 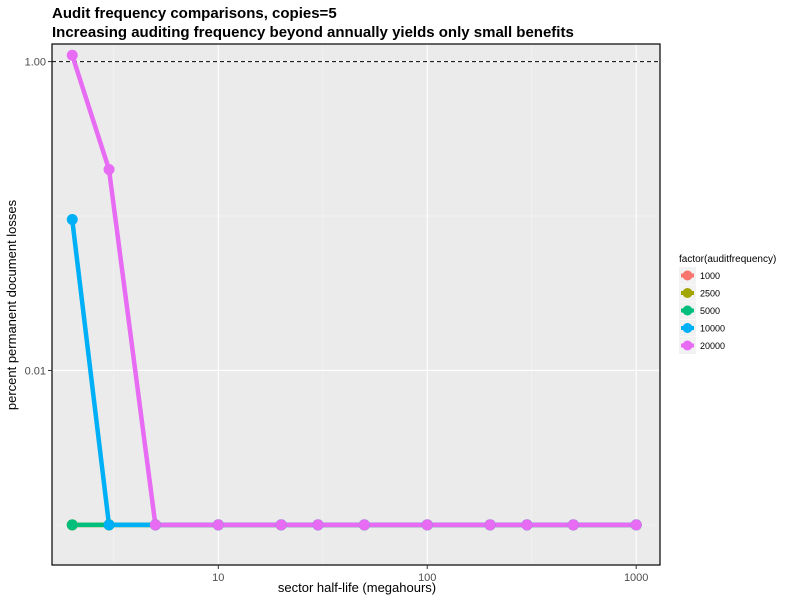 I want to click on x-tick-label: 1000, so click(x=636, y=578).